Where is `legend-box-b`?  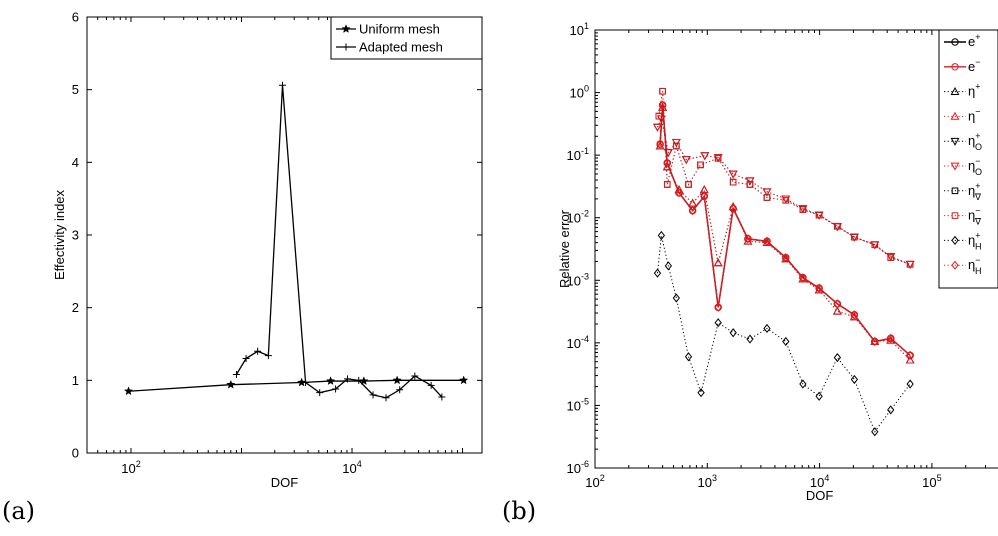
legend-box-b is located at coordinates (968, 159).